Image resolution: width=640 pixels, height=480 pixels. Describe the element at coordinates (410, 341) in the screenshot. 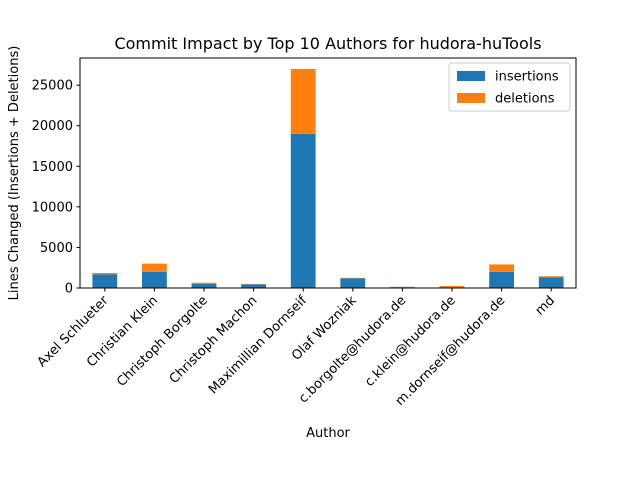

I see `x-tick-label: c.klein@hudora.de` at that location.